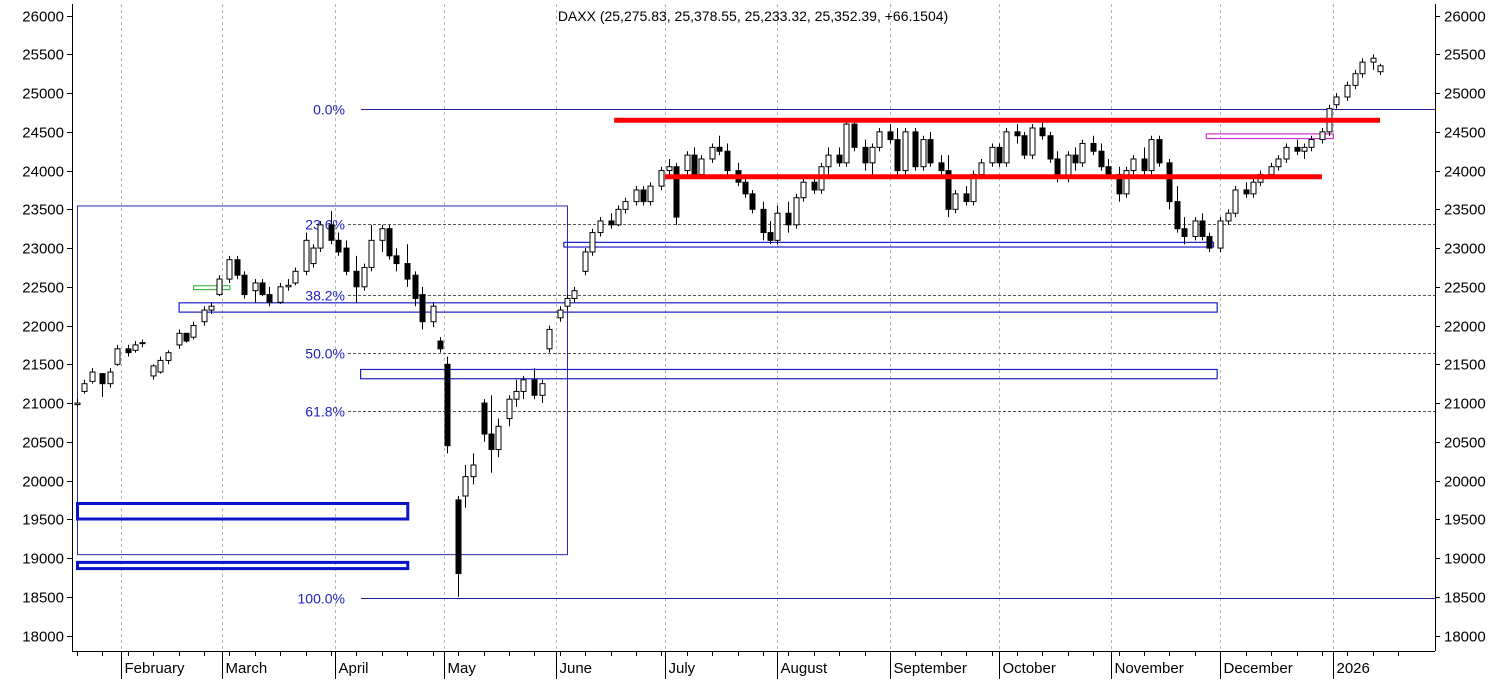  I want to click on ytick-label-left-8: 22000, so click(43, 327).